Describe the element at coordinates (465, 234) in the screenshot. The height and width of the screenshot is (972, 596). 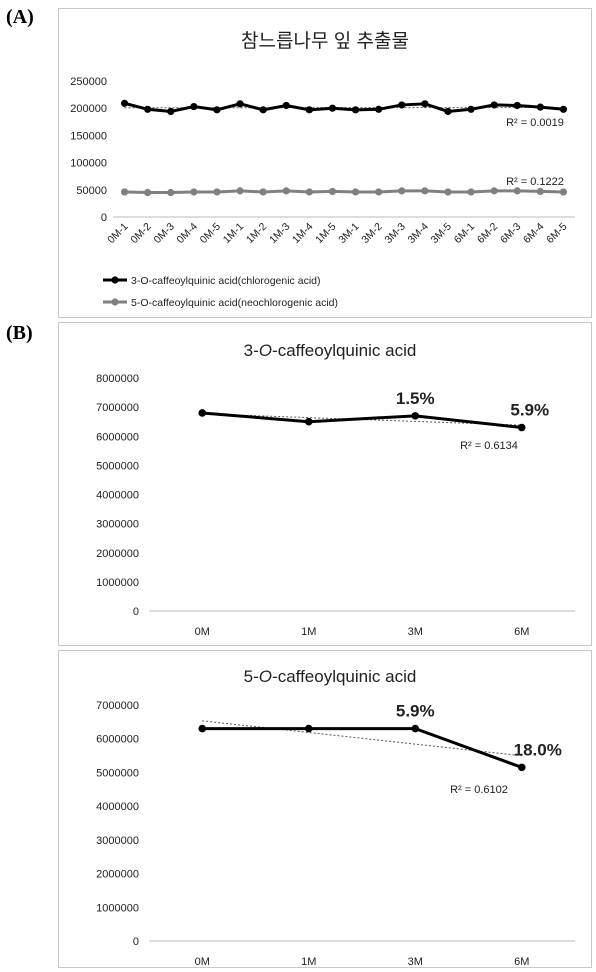
I see `x-tick-label: 6M-1` at that location.